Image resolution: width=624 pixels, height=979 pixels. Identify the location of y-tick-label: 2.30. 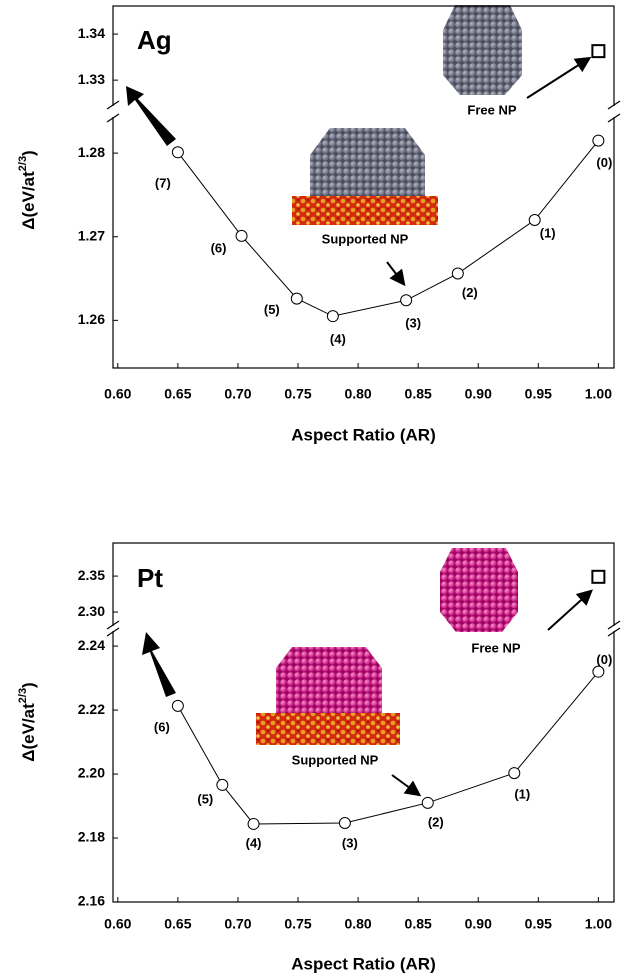
(91, 611).